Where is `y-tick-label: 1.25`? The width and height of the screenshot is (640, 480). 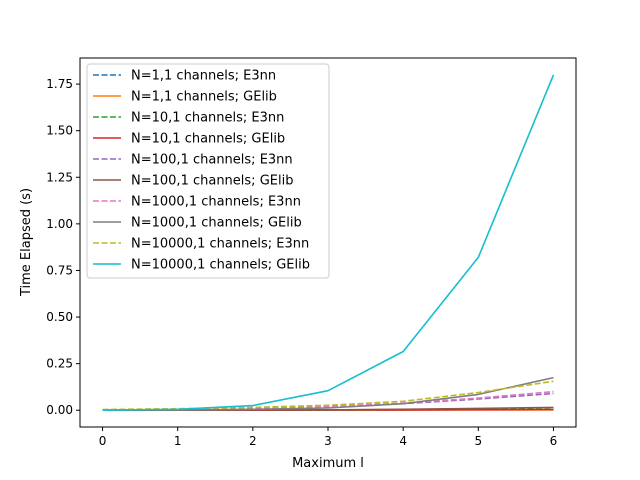
y-tick-label: 1.25 is located at coordinates (59, 177).